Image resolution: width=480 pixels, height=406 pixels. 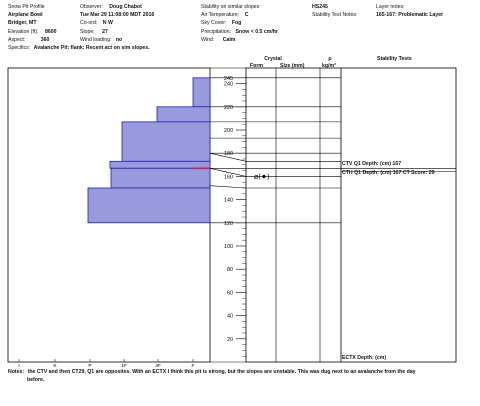 What do you see at coordinates (292, 66) in the screenshot?
I see `size-header: Size (mm)` at bounding box center [292, 66].